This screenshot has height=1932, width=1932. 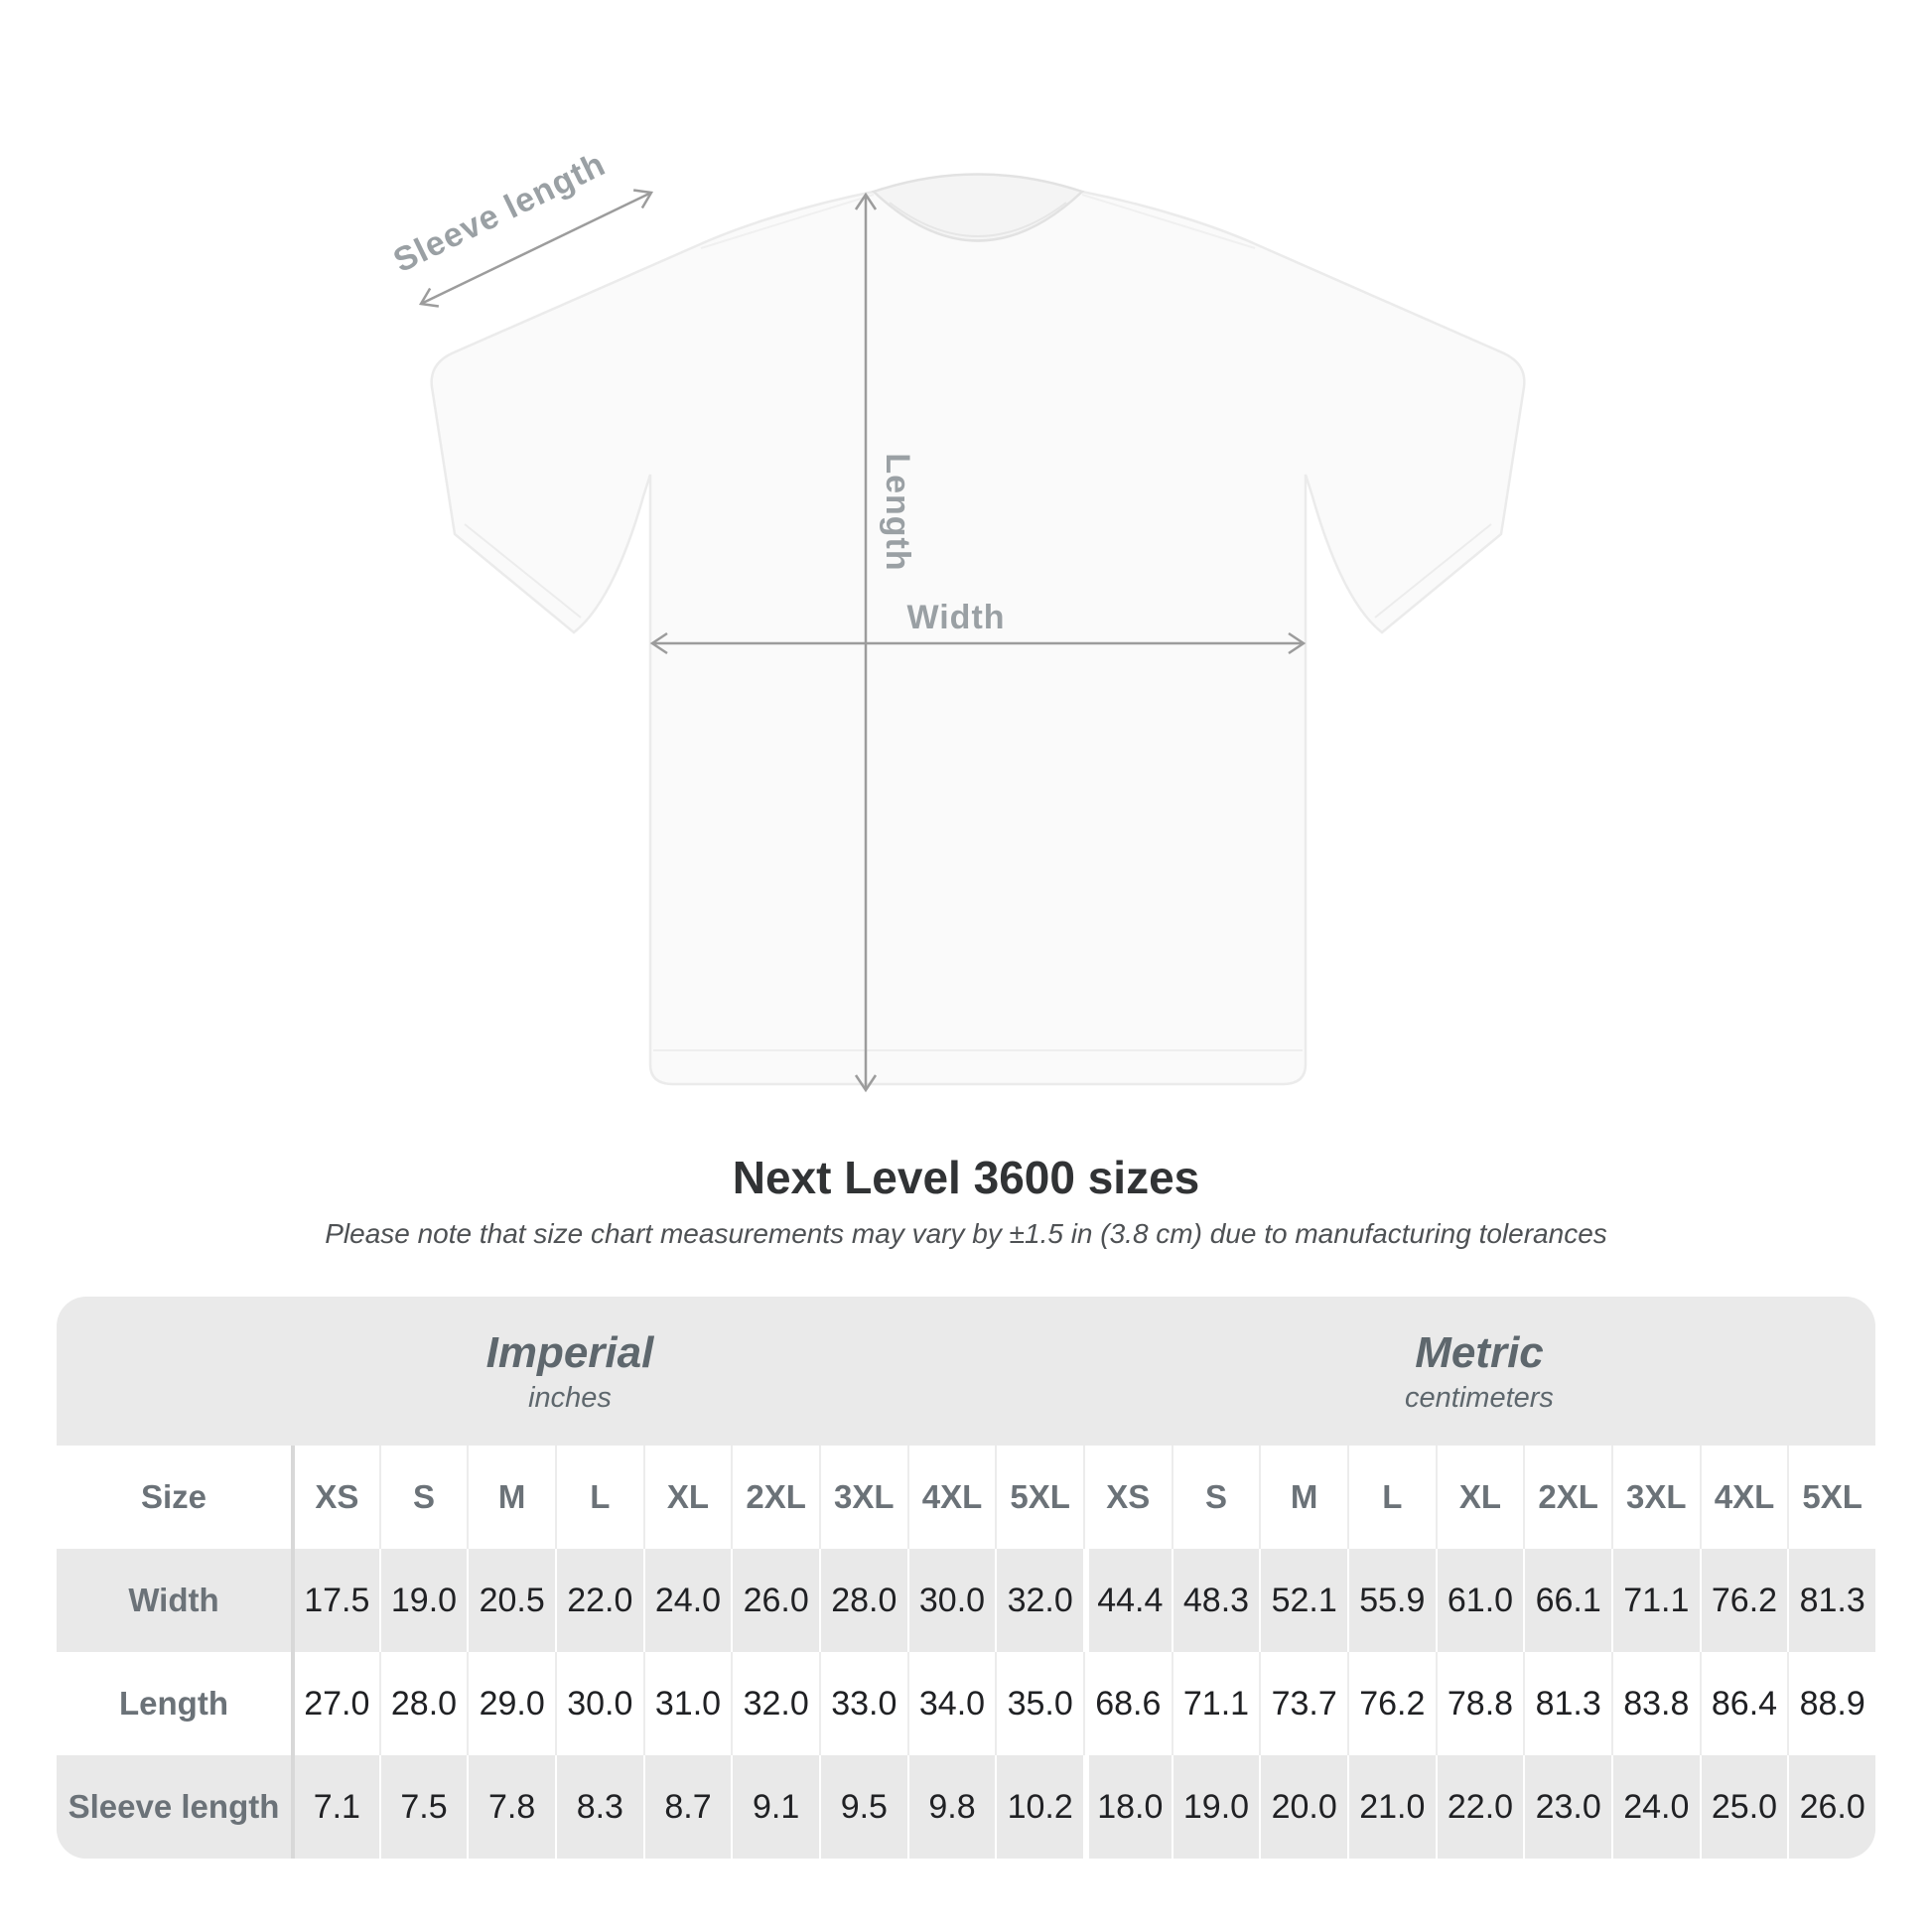 I want to click on value-cell: 9.5, so click(x=862, y=1807).